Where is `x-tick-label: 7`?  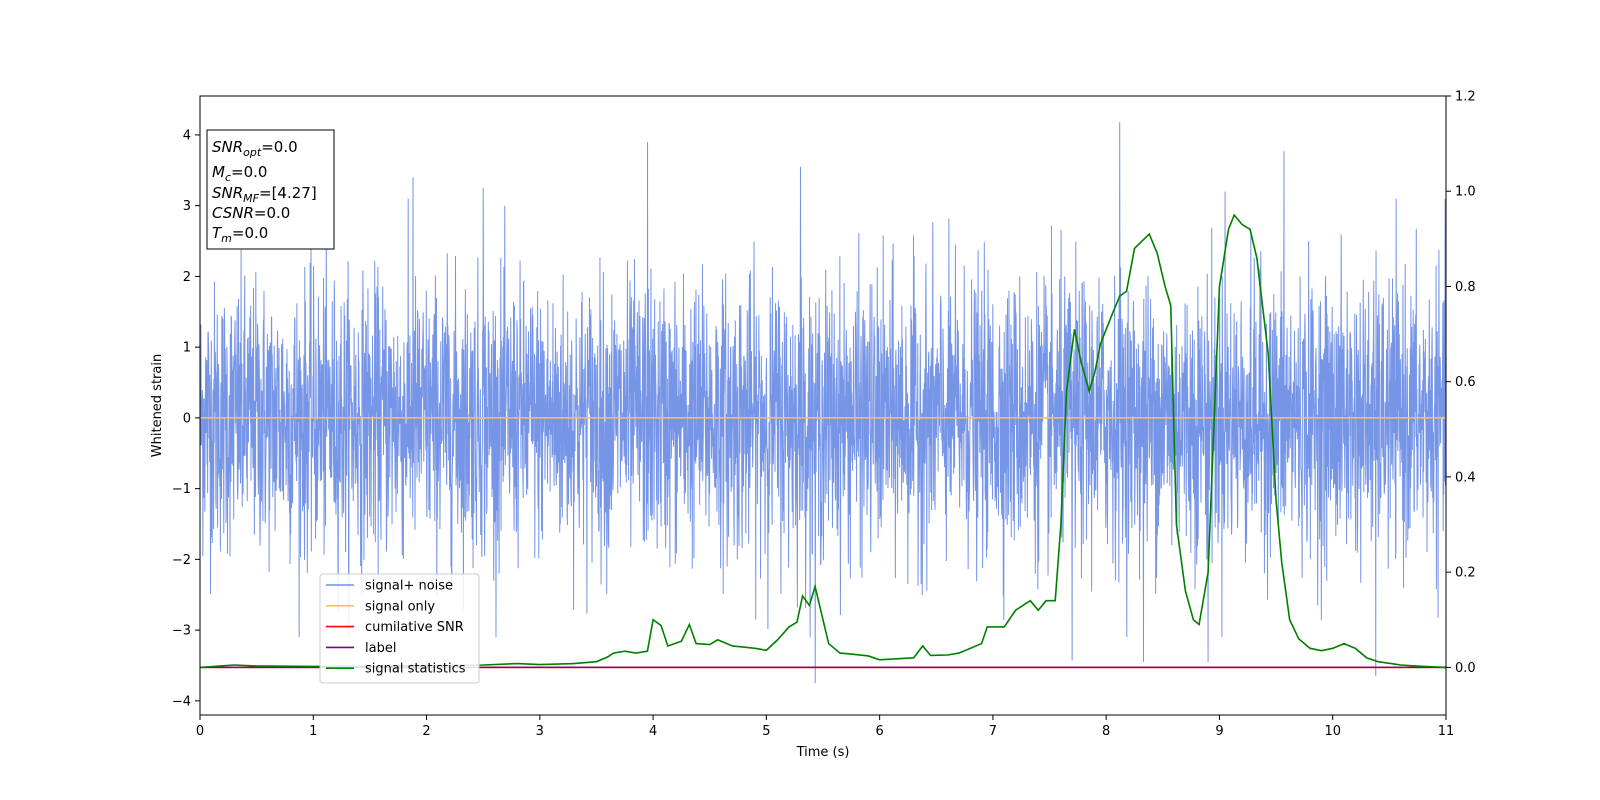 x-tick-label: 7 is located at coordinates (993, 731).